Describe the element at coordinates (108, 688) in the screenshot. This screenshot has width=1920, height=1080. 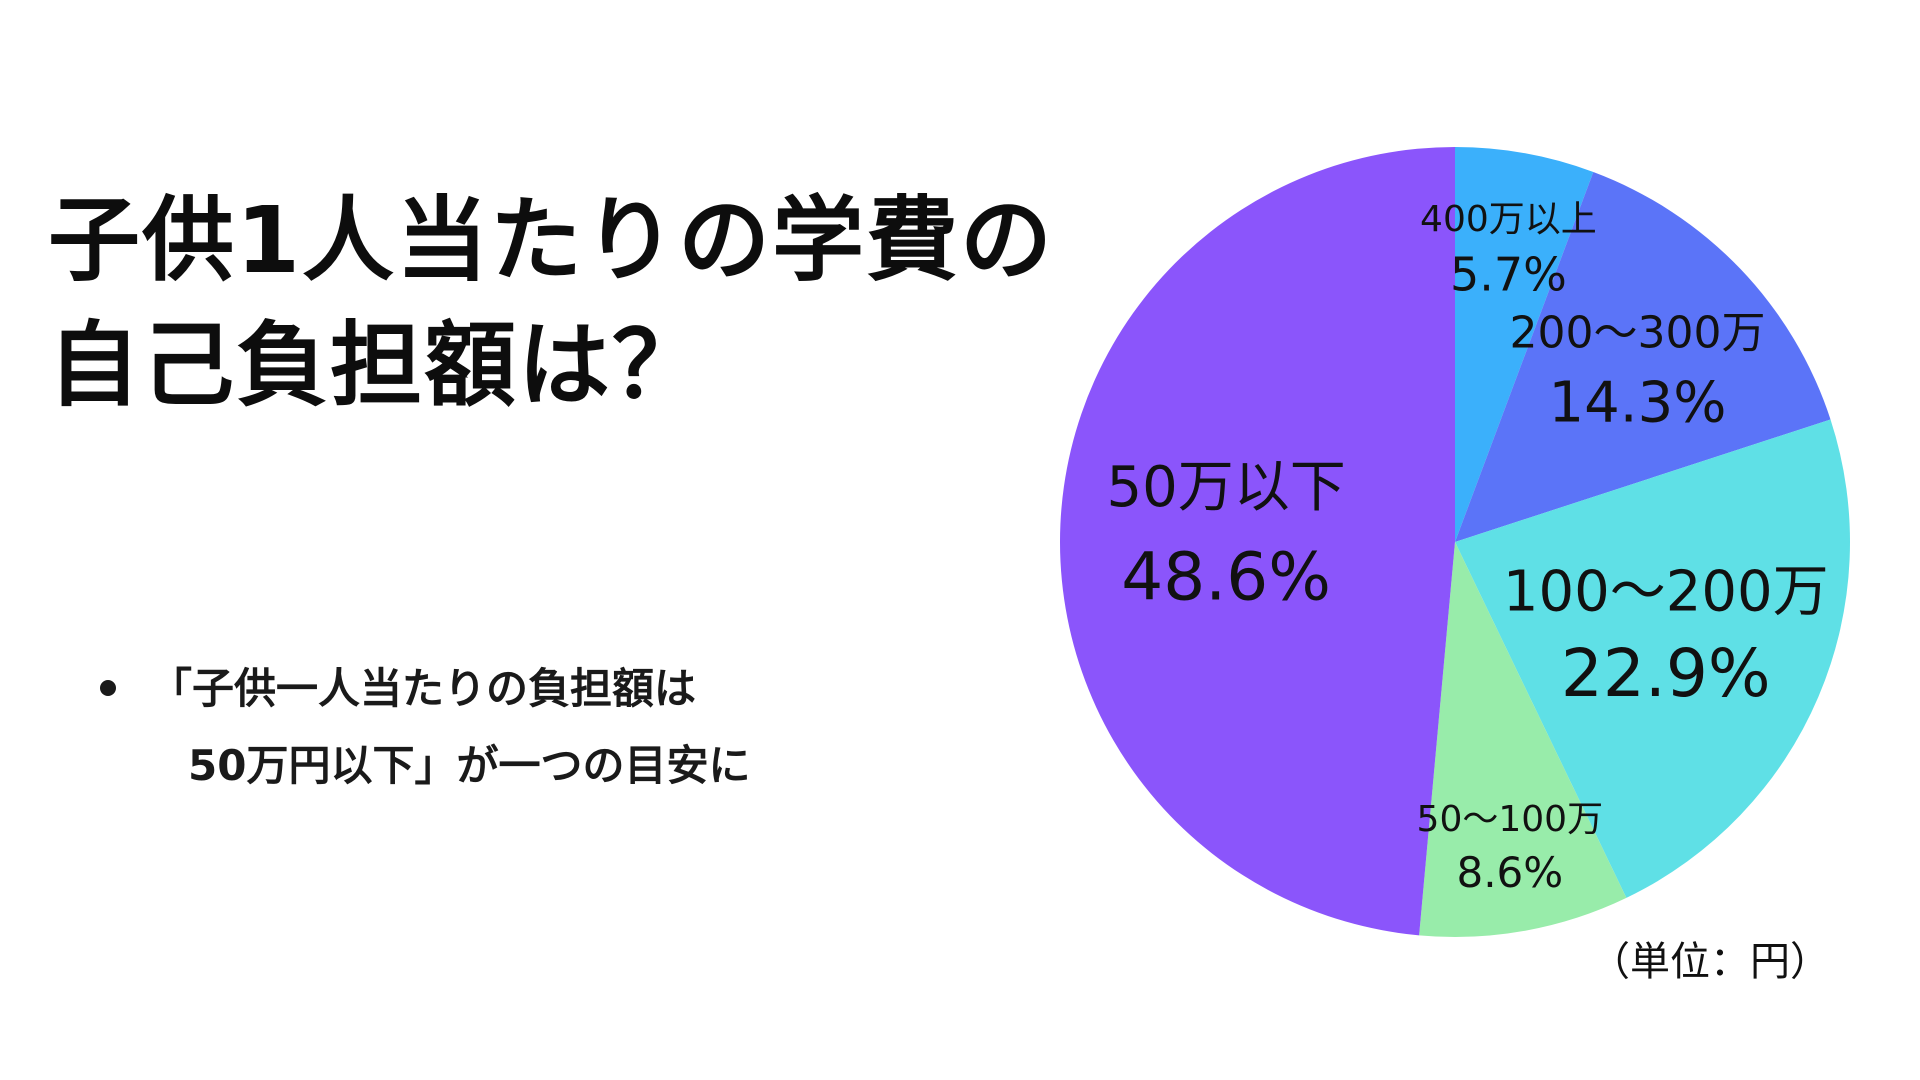
I see `bullet-dot-icon` at that location.